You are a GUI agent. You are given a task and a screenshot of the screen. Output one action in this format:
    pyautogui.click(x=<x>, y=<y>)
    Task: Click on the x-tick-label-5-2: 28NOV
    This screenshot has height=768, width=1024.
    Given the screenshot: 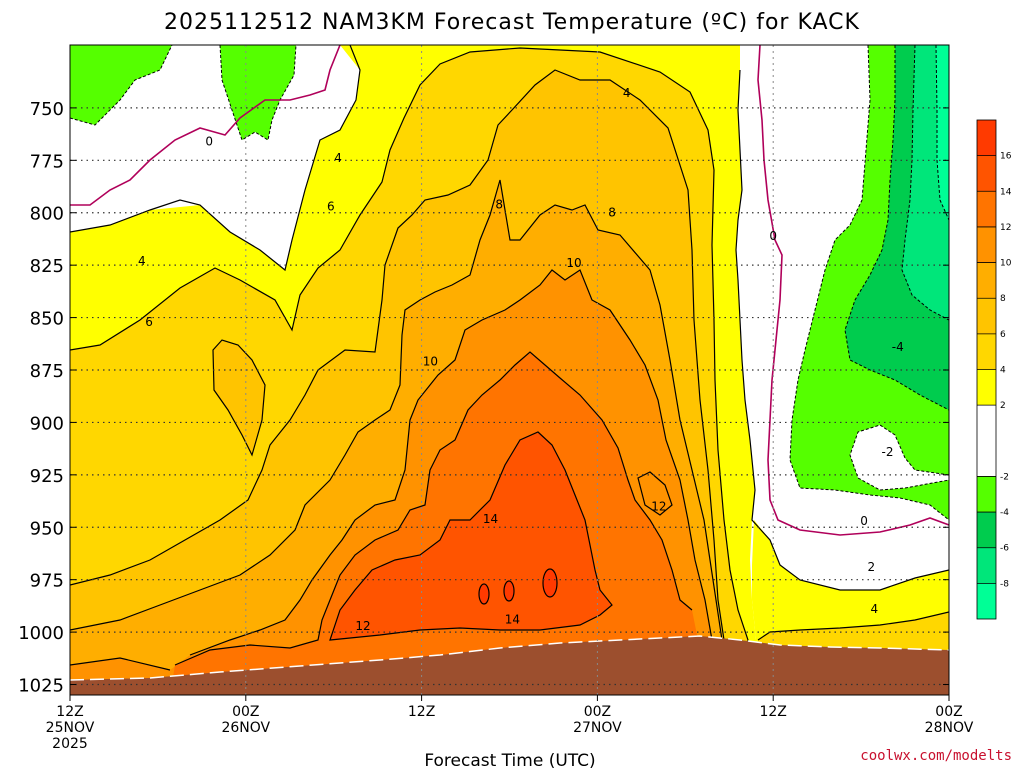 What is the action you would take?
    pyautogui.click(x=949, y=728)
    